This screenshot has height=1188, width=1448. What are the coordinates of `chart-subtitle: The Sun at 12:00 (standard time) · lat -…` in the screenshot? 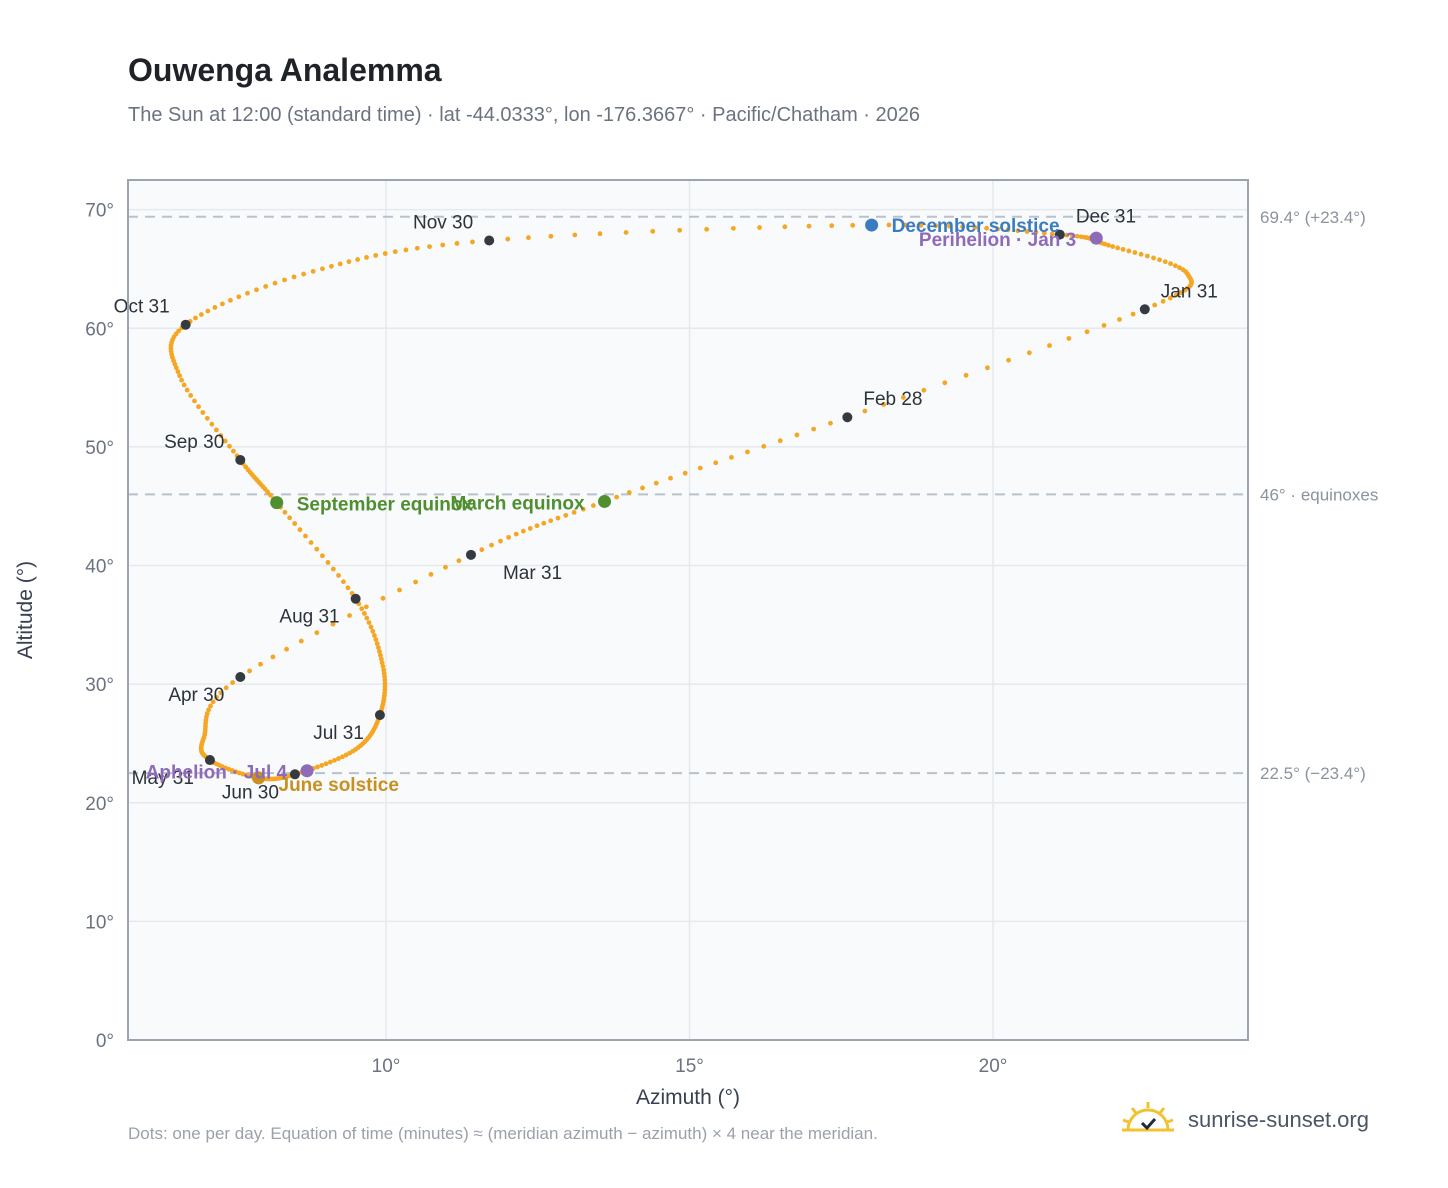 It's located at (524, 115).